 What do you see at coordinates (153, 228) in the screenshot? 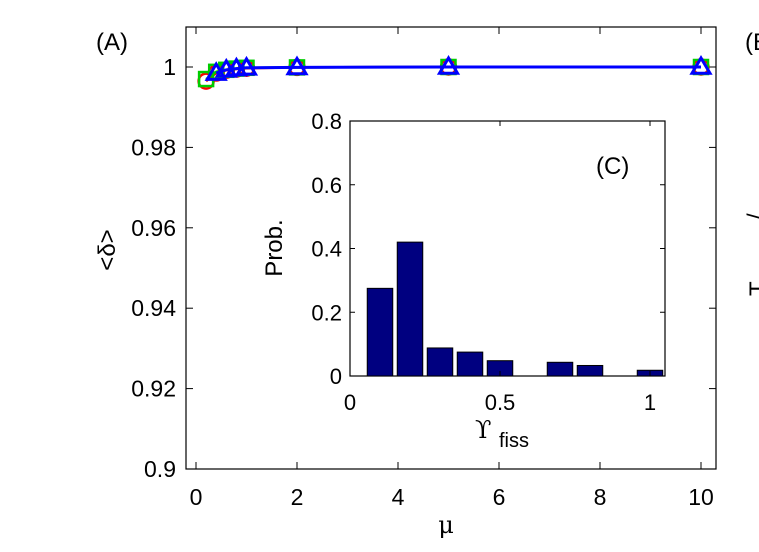
I see `panel-a-y-tick-label: 0.96` at bounding box center [153, 228].